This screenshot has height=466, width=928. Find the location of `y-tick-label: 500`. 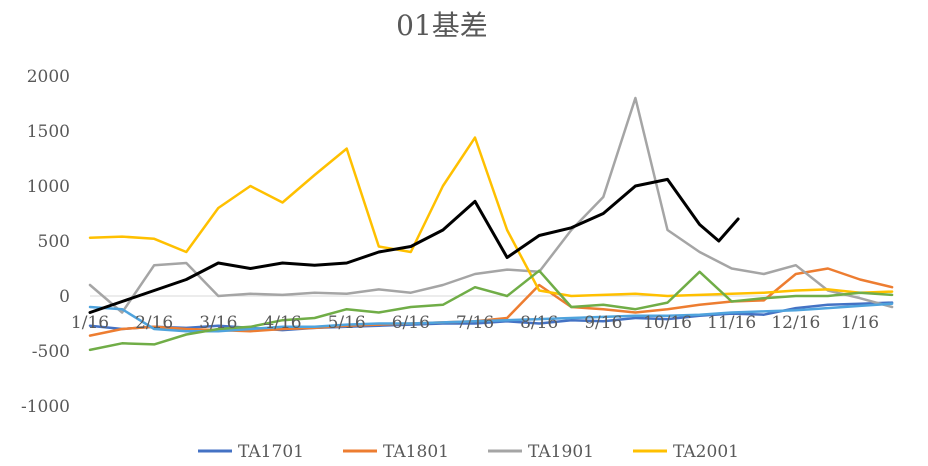

y-tick-label: 500 is located at coordinates (54, 242).